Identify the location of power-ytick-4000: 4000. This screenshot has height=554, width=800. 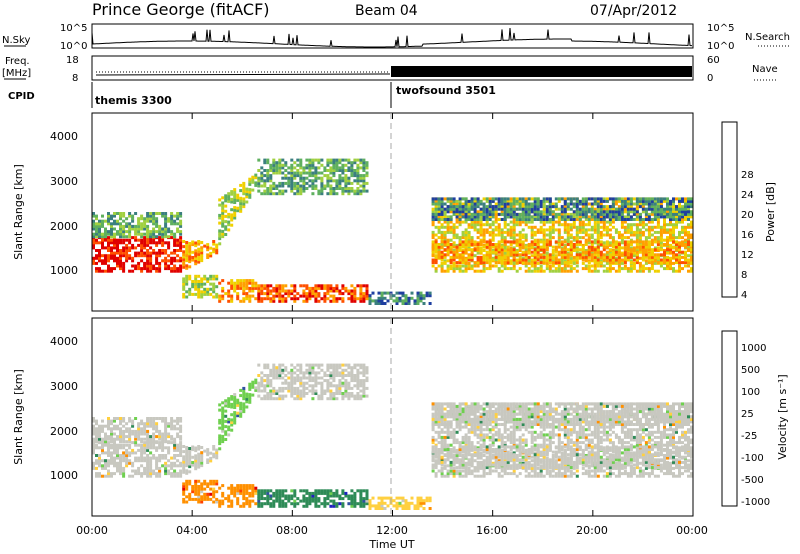
(64, 136).